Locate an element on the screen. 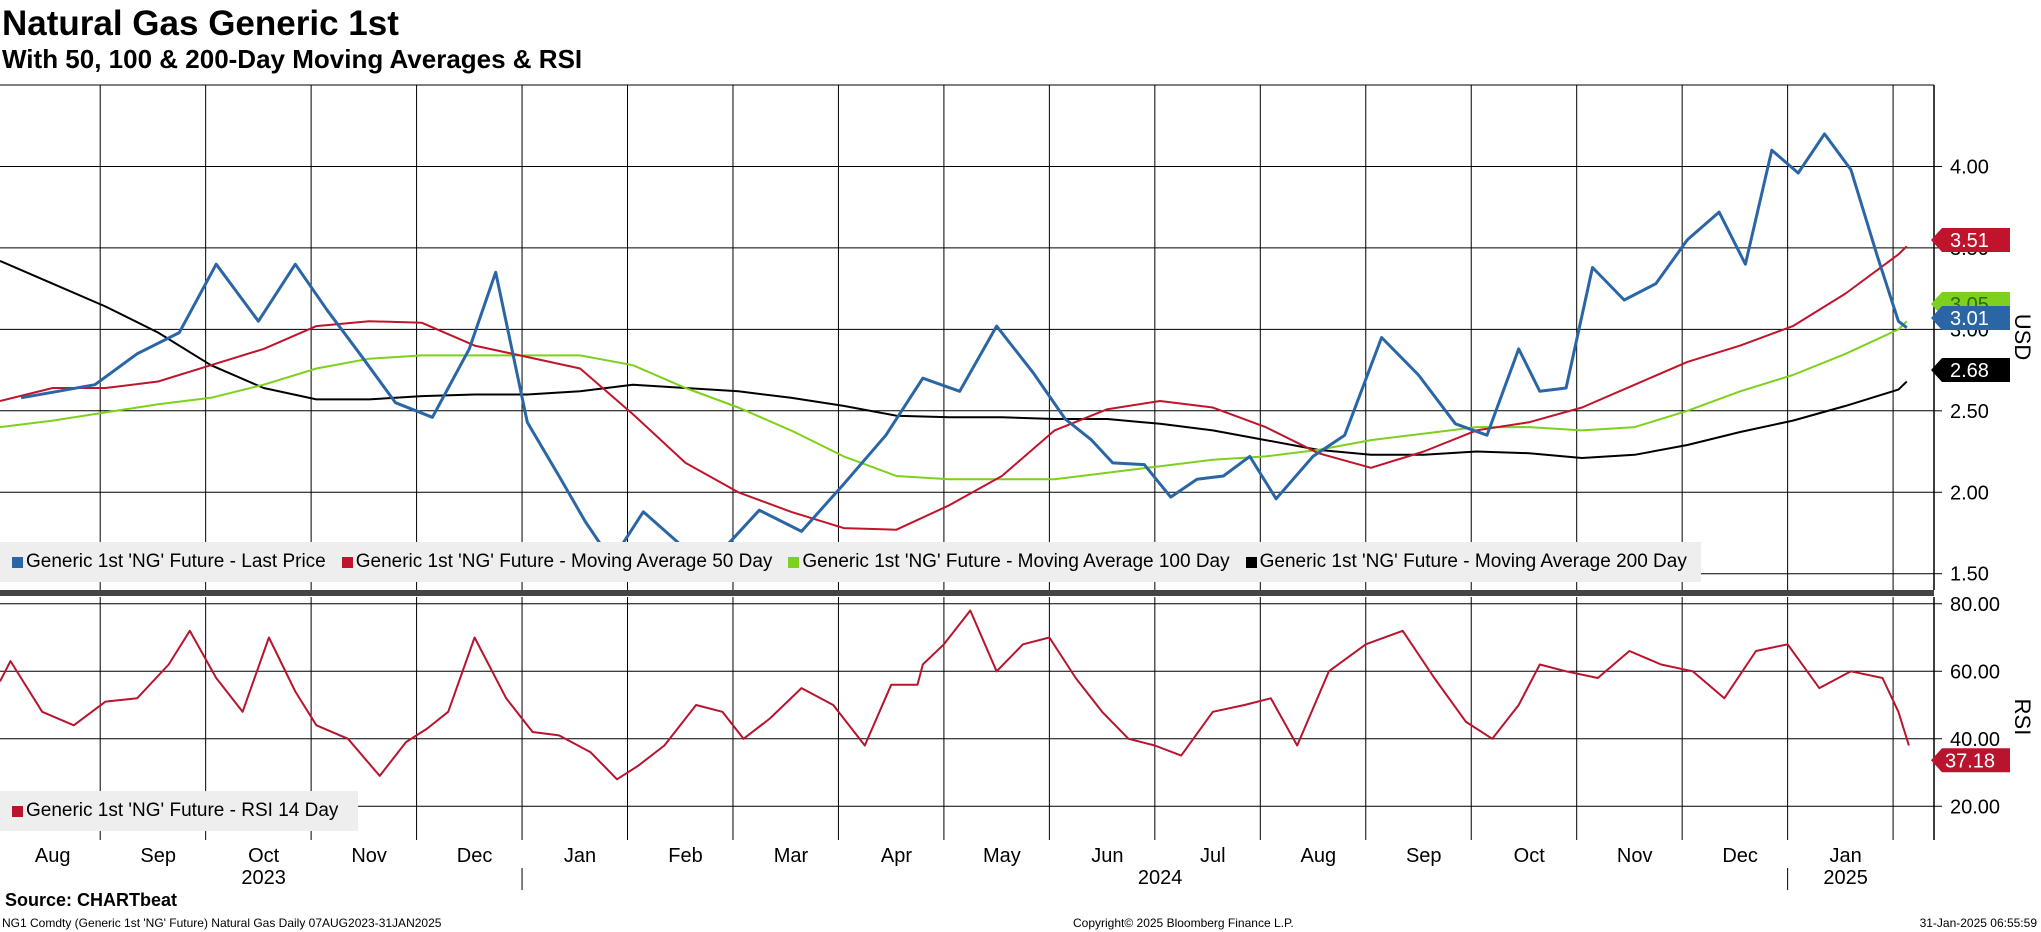  legend-item: Generic 1st 'NG' Future - Last Price is located at coordinates (163, 562).